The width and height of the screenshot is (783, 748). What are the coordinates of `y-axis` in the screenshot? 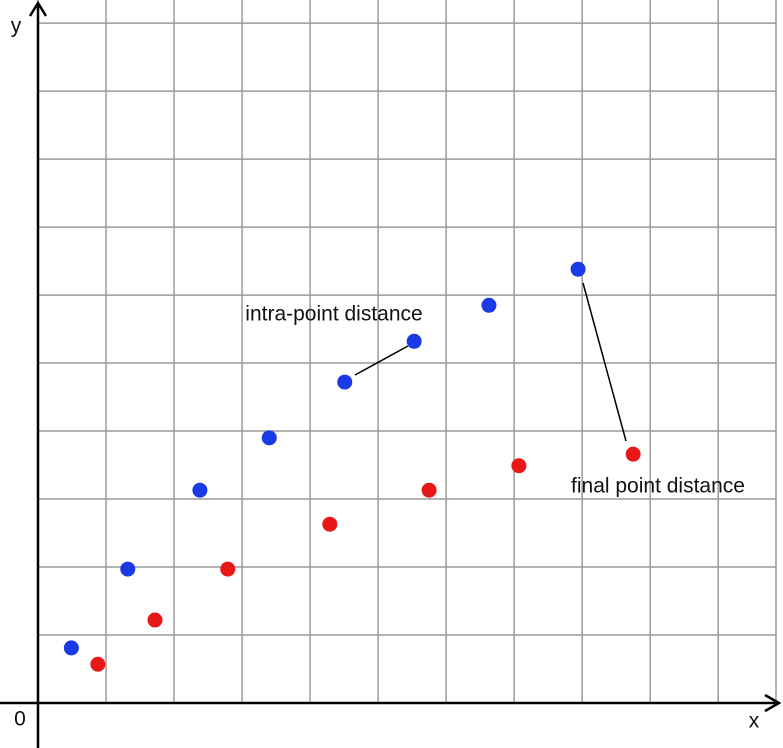 It's located at (38, 374).